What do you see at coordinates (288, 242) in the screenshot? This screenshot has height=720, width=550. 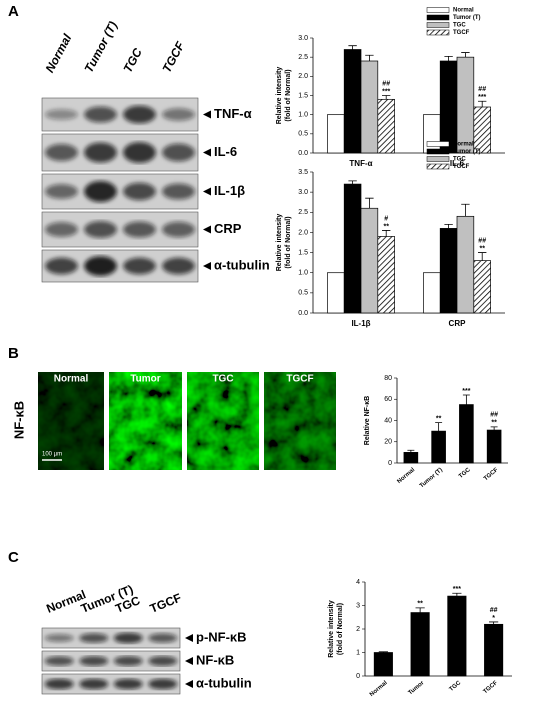 I see `y-axis-label: (fold of Normal)` at bounding box center [288, 242].